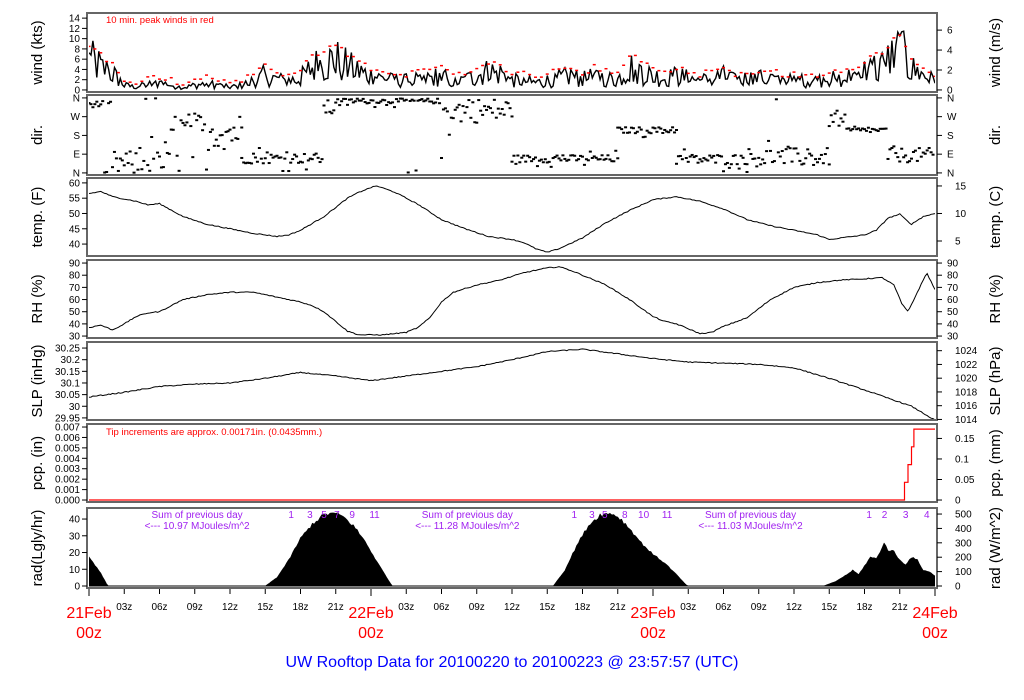 The image size is (1024, 700). I want to click on left-tick-label: 4, so click(77, 70).